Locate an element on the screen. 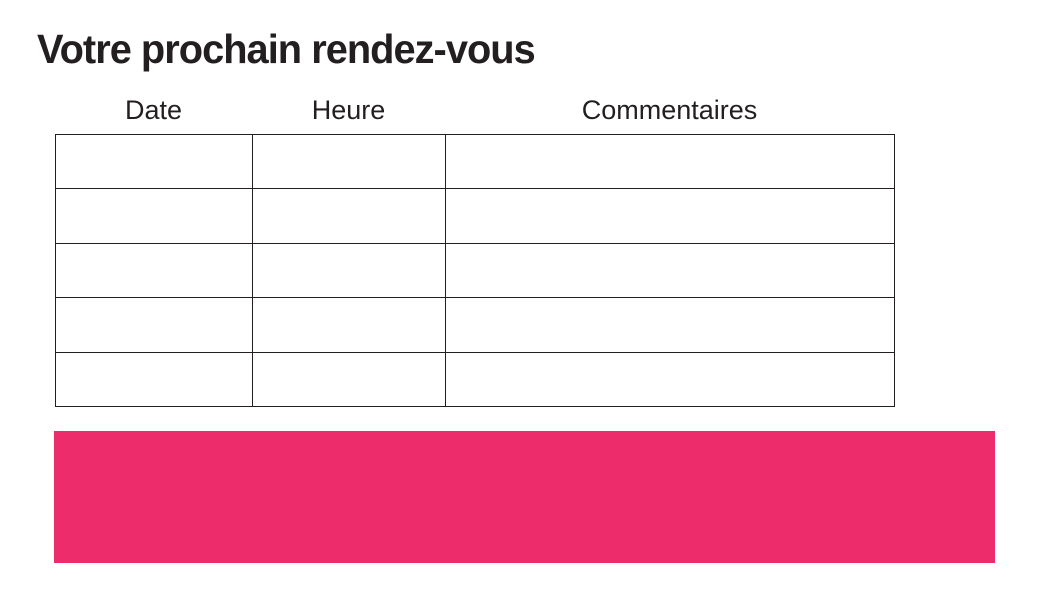  column-header-date: Date is located at coordinates (153, 109).